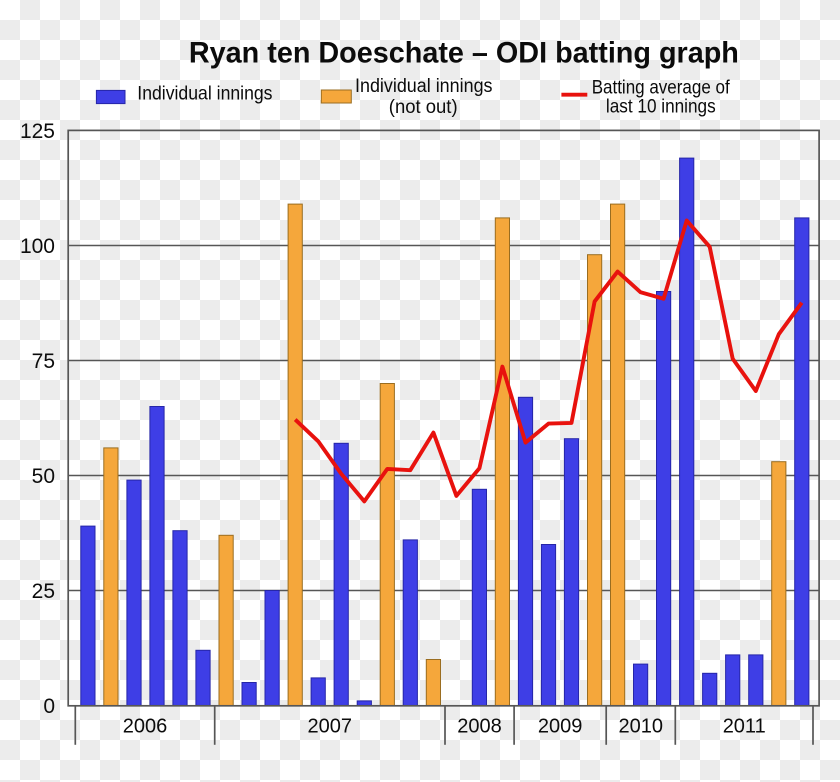  Describe the element at coordinates (661, 107) in the screenshot. I see `svg-text: last 10 innings` at that location.